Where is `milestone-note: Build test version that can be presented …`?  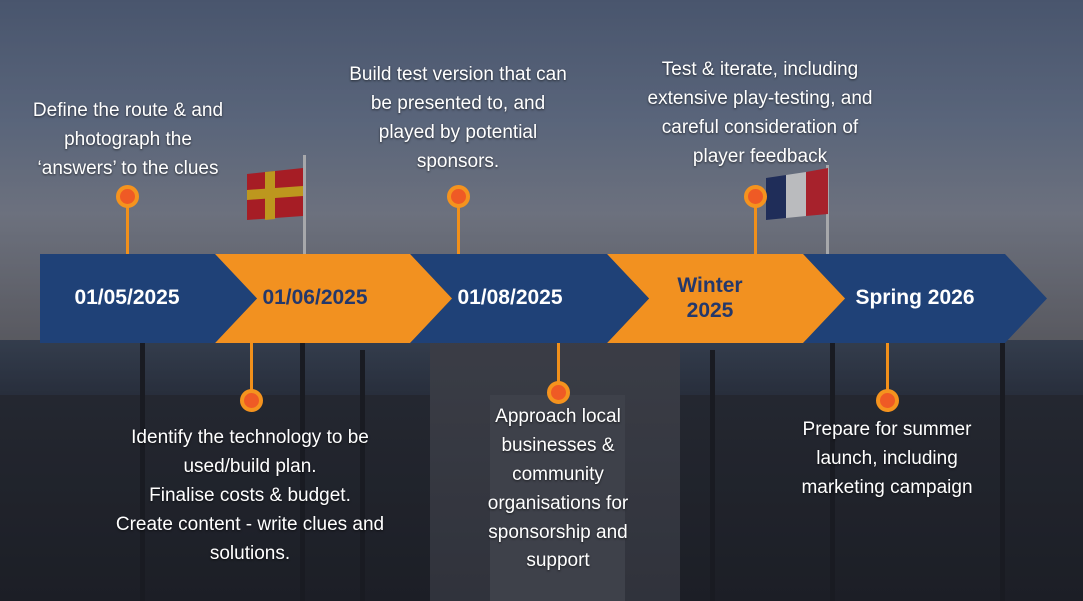 milestone-note: Build test version that can be presented … is located at coordinates (458, 119).